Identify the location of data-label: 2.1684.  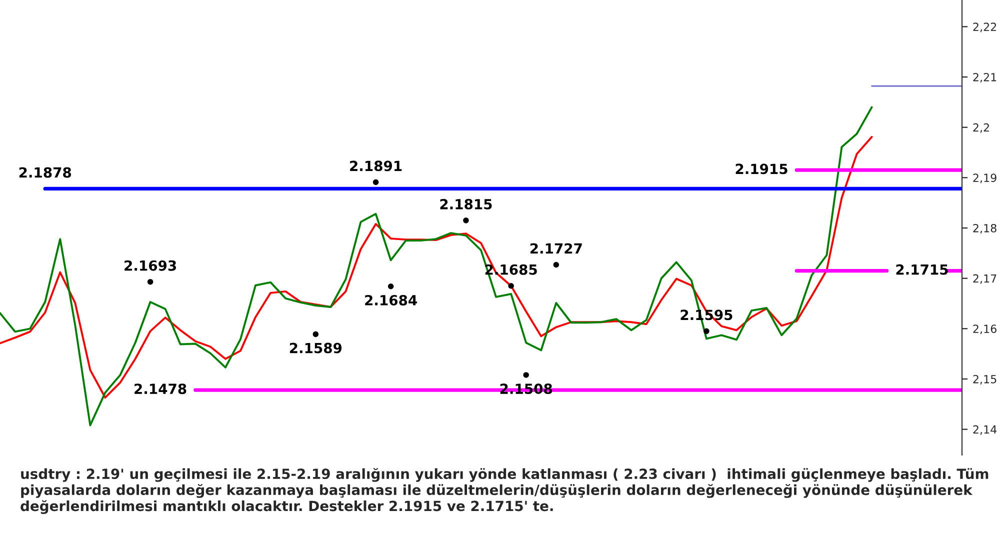
(391, 300).